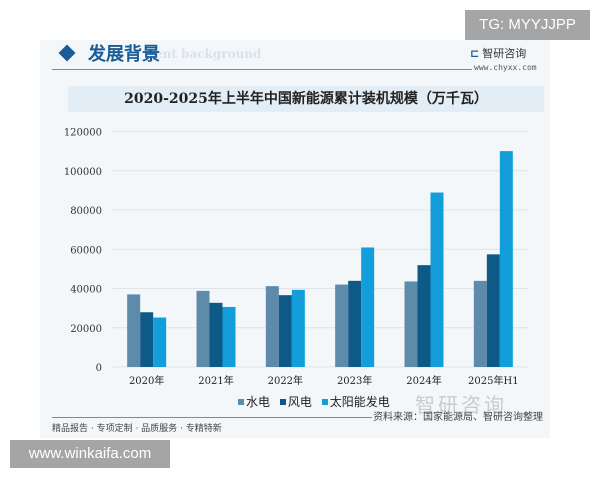 The height and width of the screenshot is (480, 600). Describe the element at coordinates (299, 402) in the screenshot. I see `legend-label: 风电` at that location.